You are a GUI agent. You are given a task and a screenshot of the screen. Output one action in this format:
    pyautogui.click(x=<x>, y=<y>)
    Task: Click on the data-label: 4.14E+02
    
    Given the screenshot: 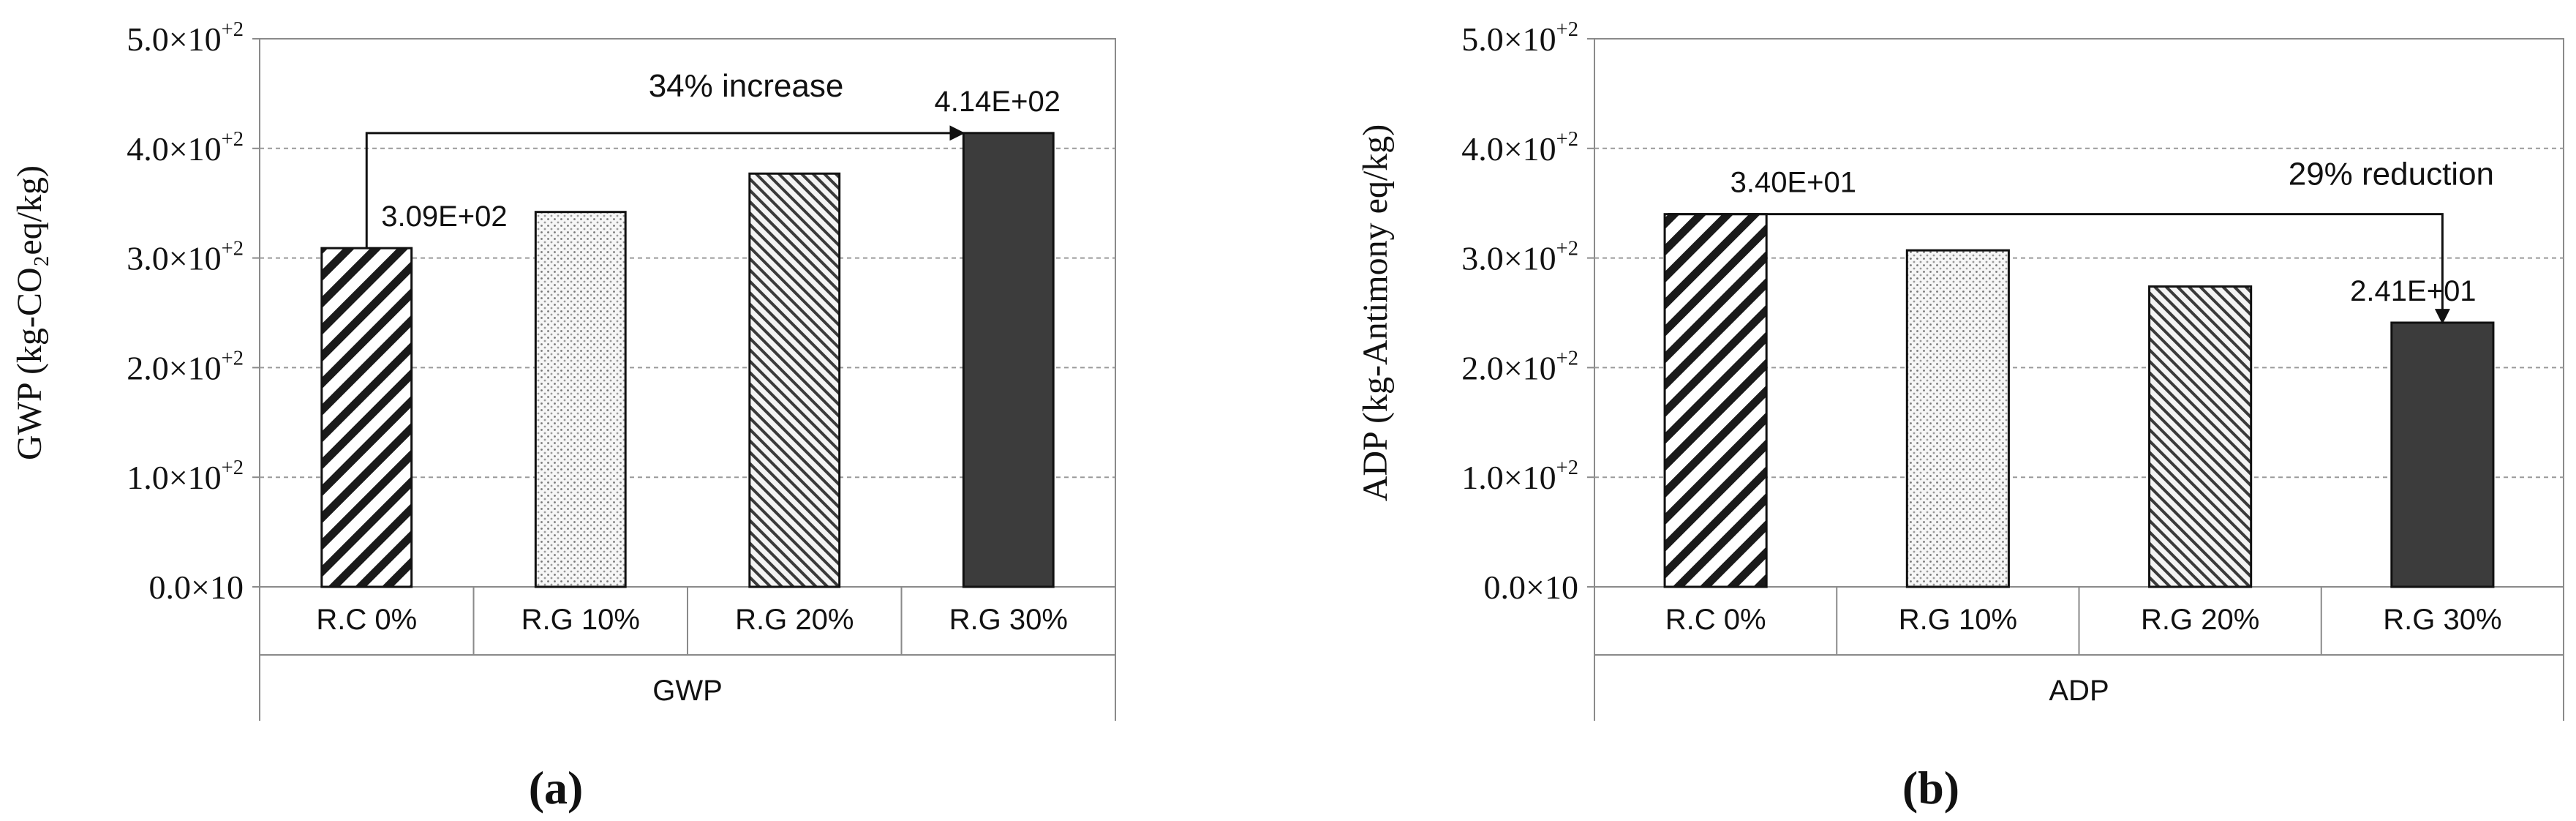 What is the action you would take?
    pyautogui.click(x=998, y=102)
    